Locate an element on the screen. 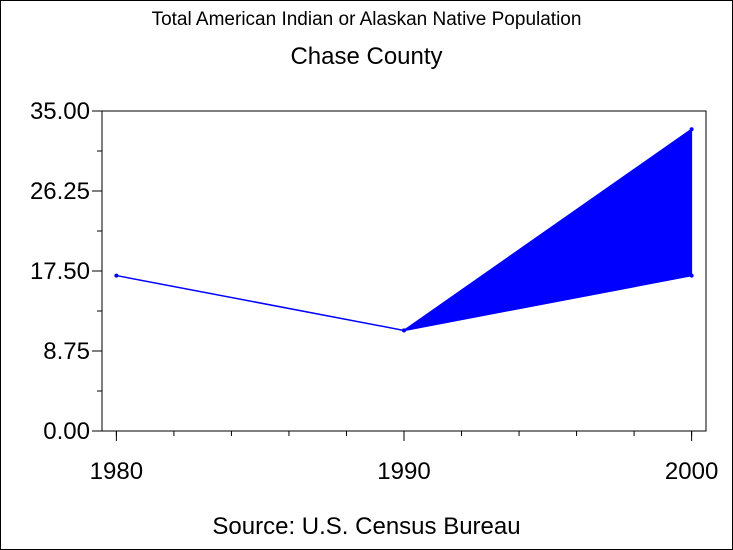 The height and width of the screenshot is (550, 733). x-tick-label: 2000 is located at coordinates (691, 471).